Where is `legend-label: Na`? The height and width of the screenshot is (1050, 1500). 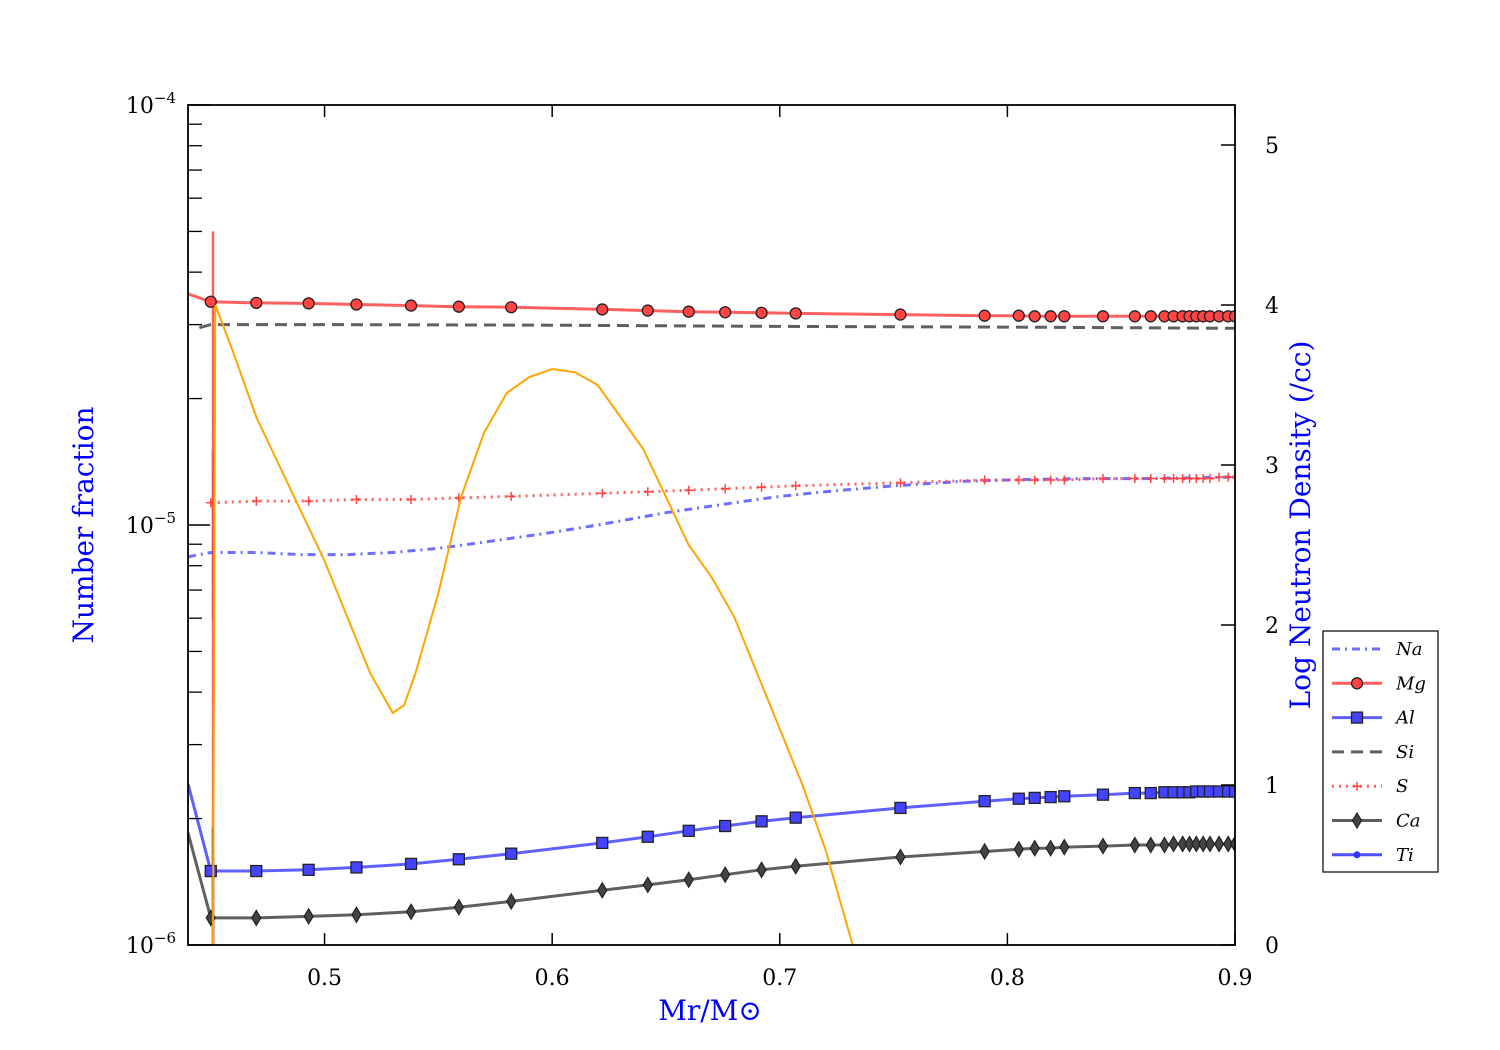
legend-label: Na is located at coordinates (1408, 649).